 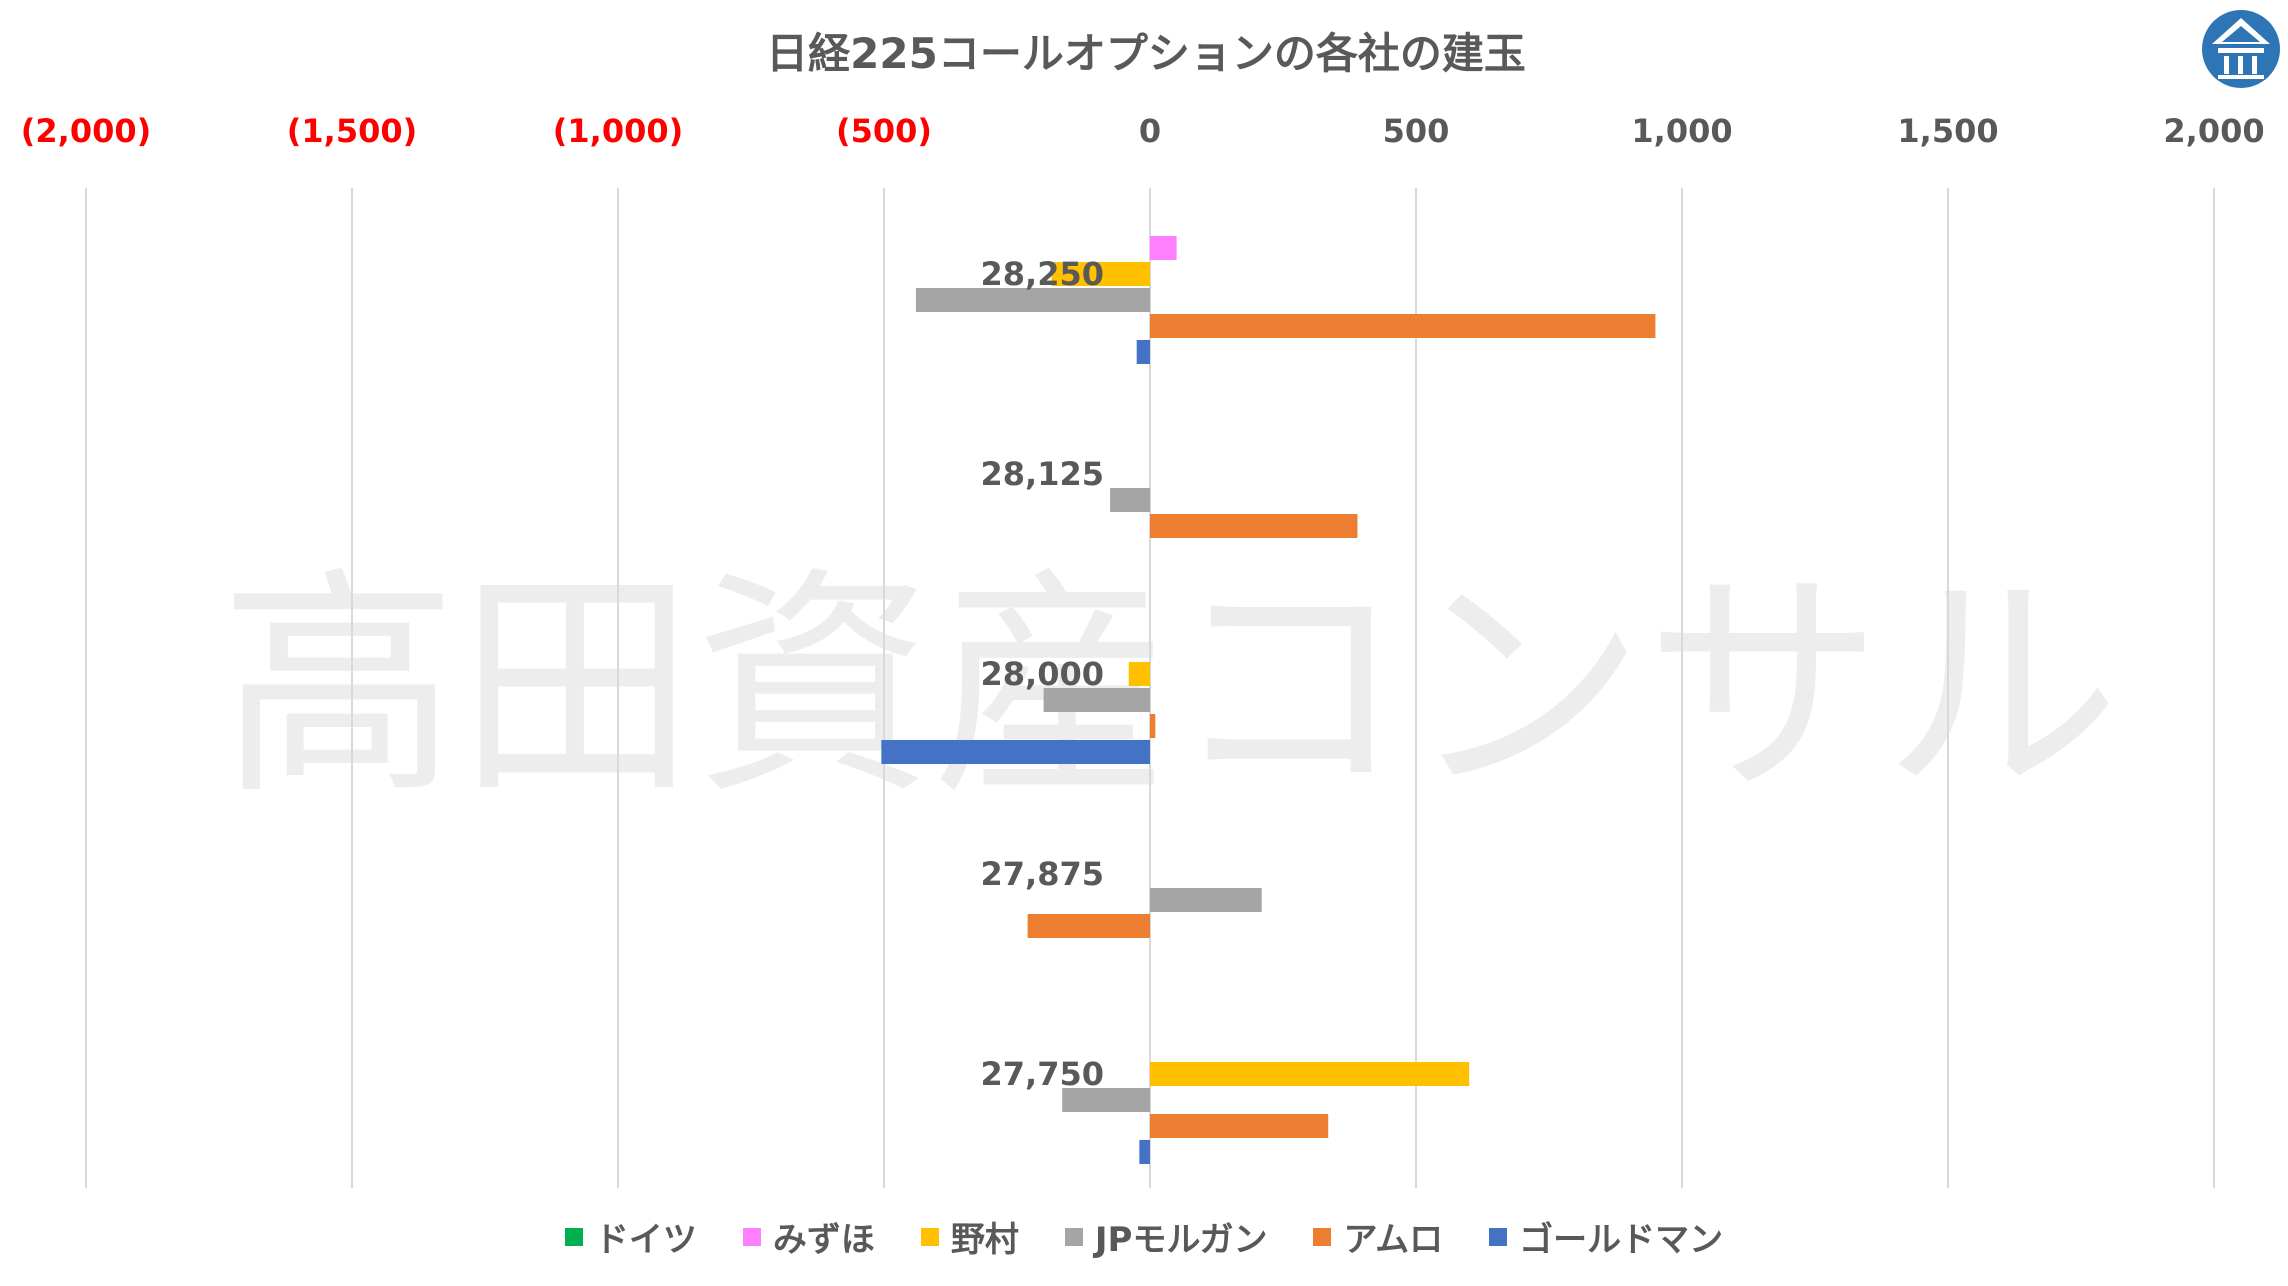 What do you see at coordinates (352, 131) in the screenshot?
I see `x-tick-label: (1,500)` at bounding box center [352, 131].